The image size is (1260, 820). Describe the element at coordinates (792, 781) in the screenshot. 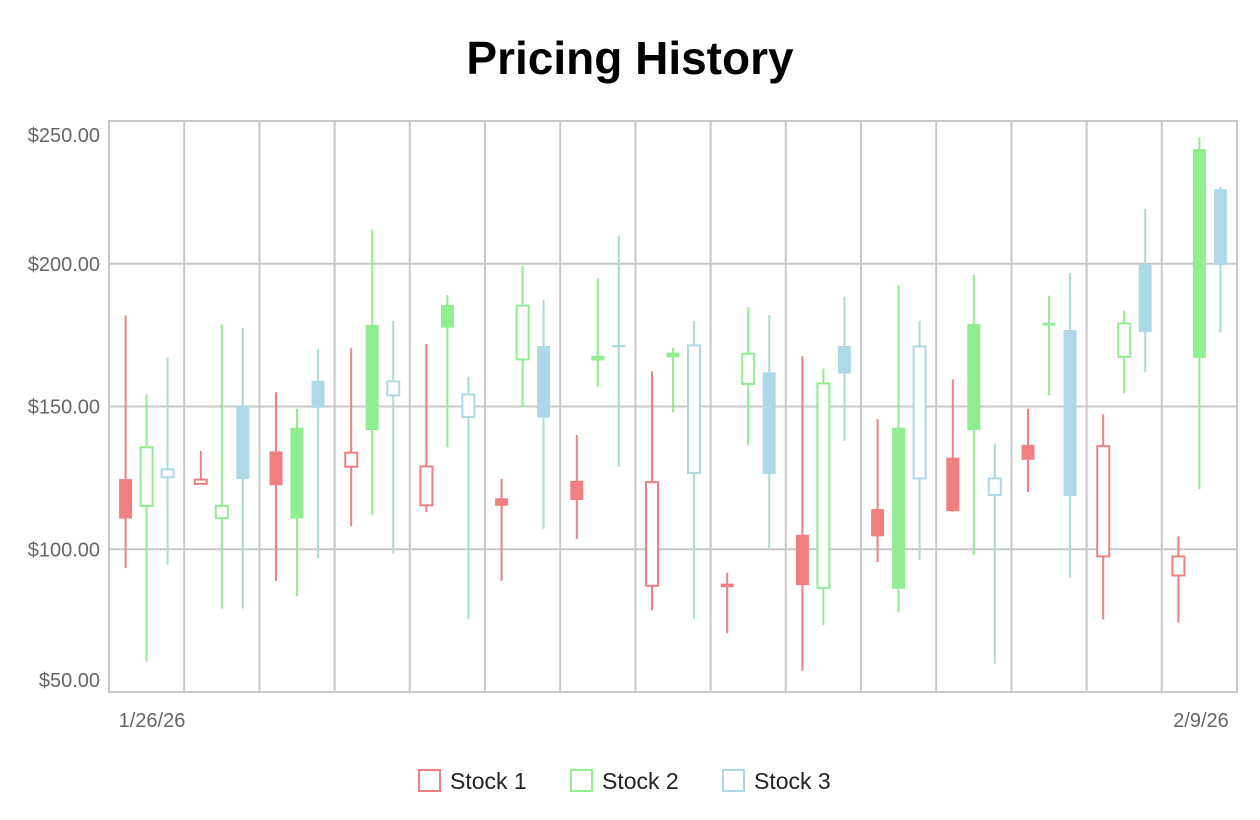

I see `legend-label: Stock 3` at that location.